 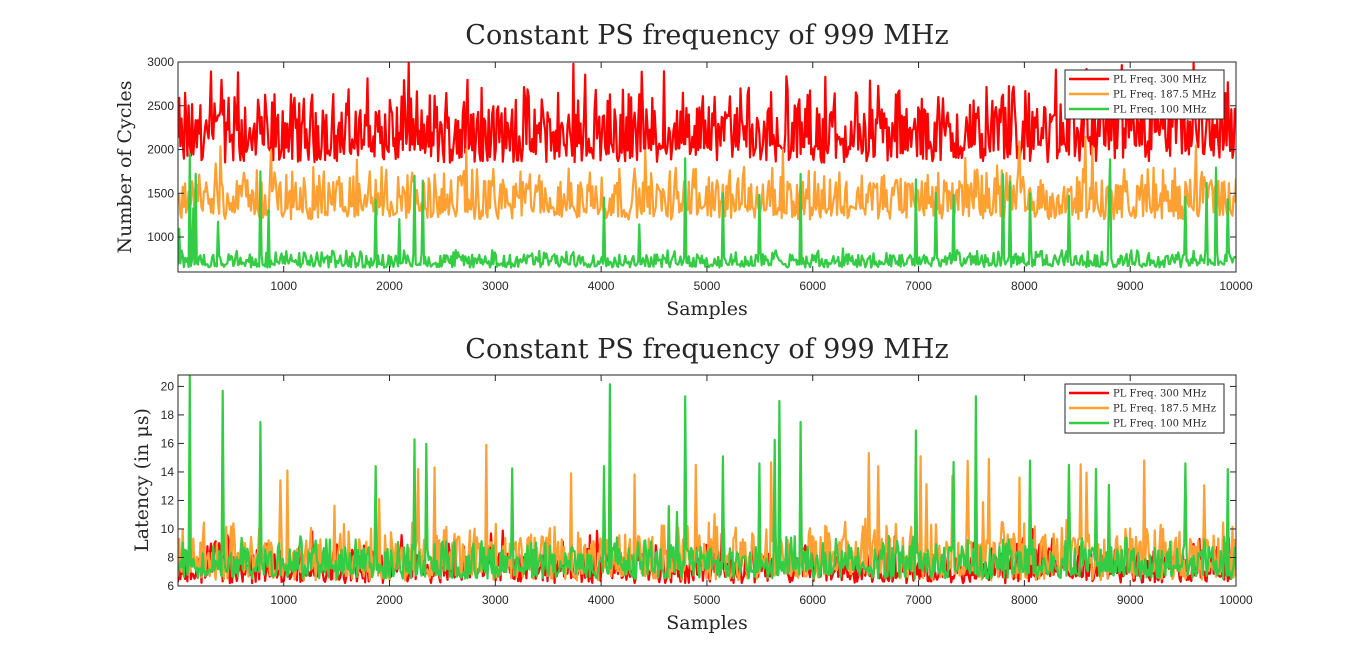 I want to click on y-tick-label: 14, so click(x=168, y=472).